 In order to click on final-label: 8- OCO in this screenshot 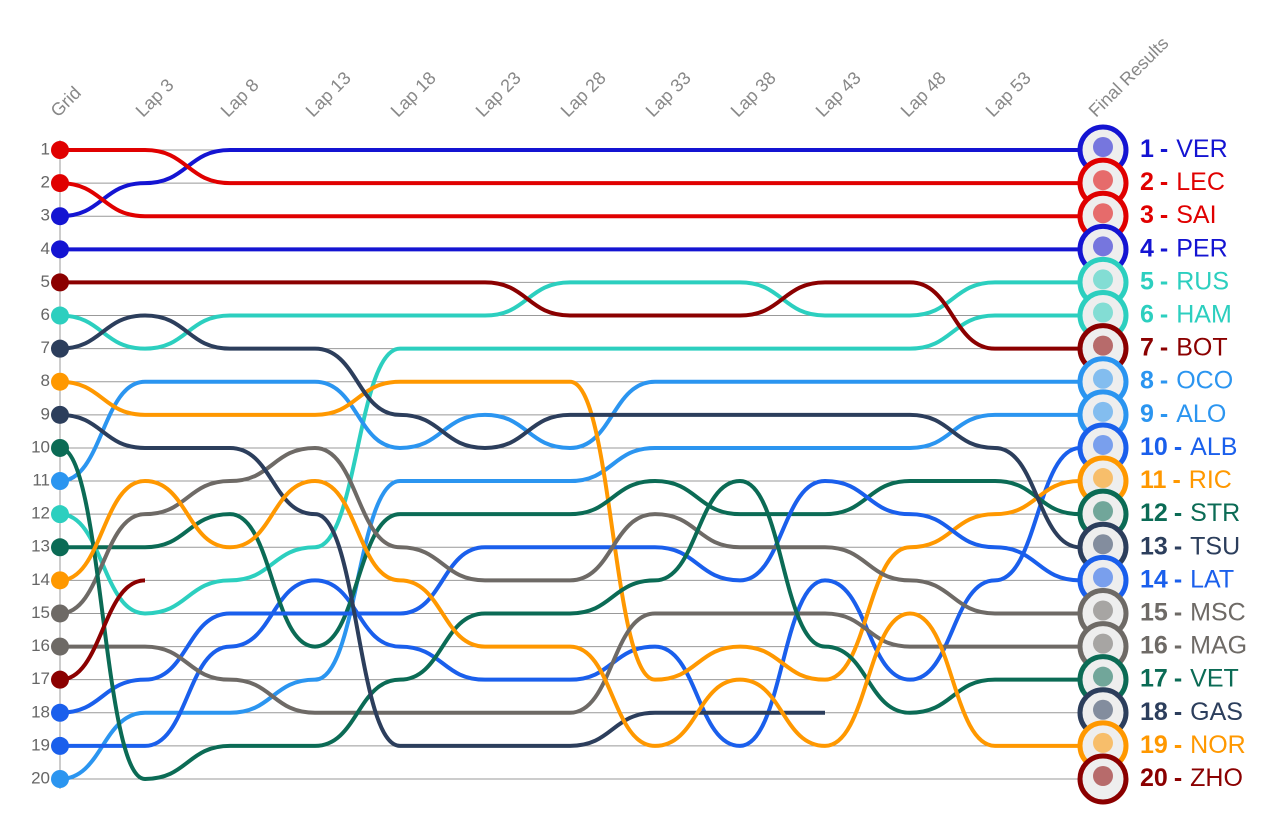, I will do `click(1186, 380)`.